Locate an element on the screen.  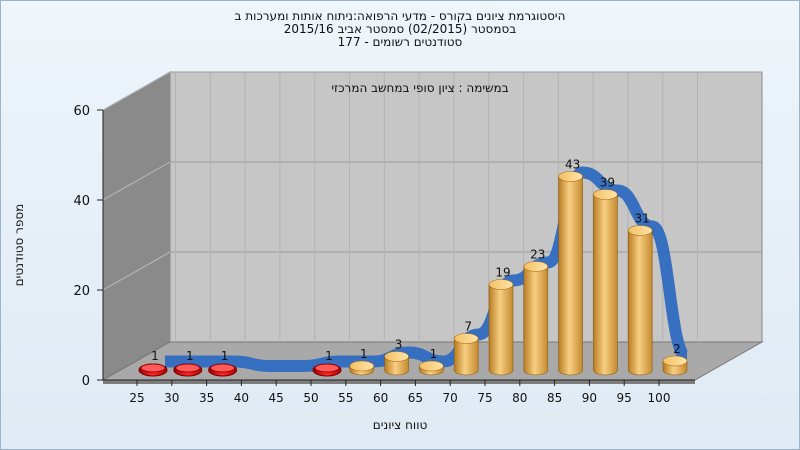
x-tick-label: 100 is located at coordinates (659, 398).